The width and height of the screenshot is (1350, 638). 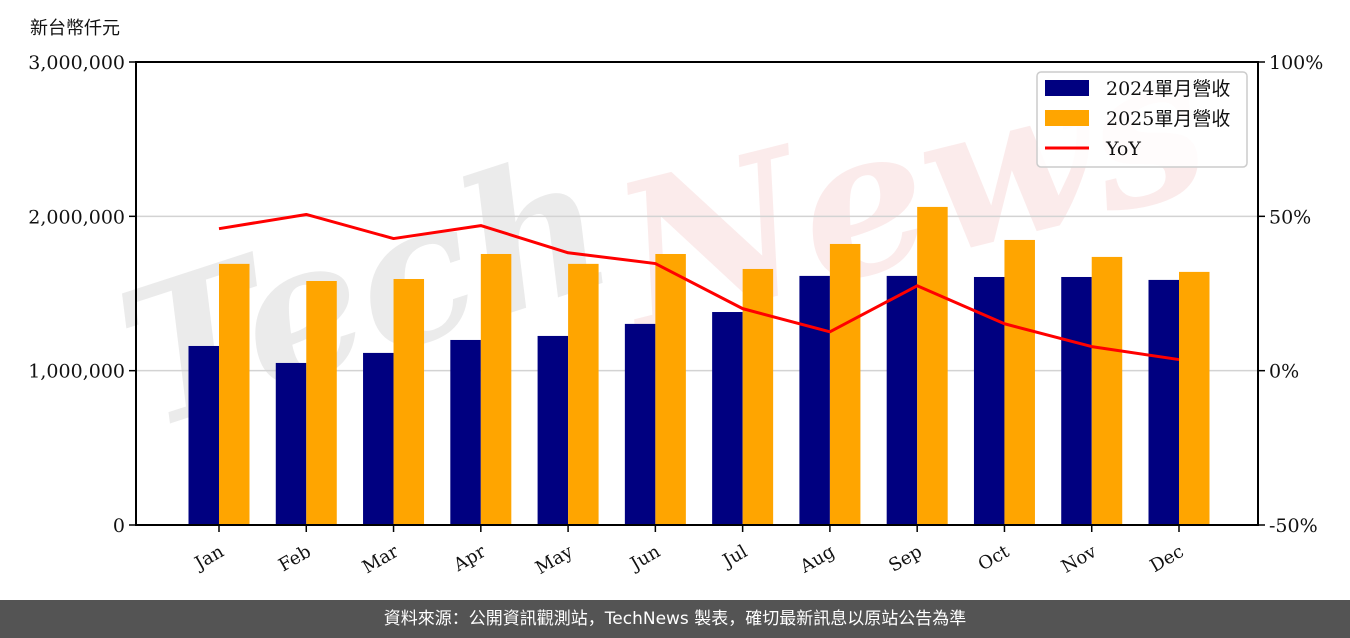 What do you see at coordinates (496, 389) in the screenshot?
I see `bar-apr-2025` at bounding box center [496, 389].